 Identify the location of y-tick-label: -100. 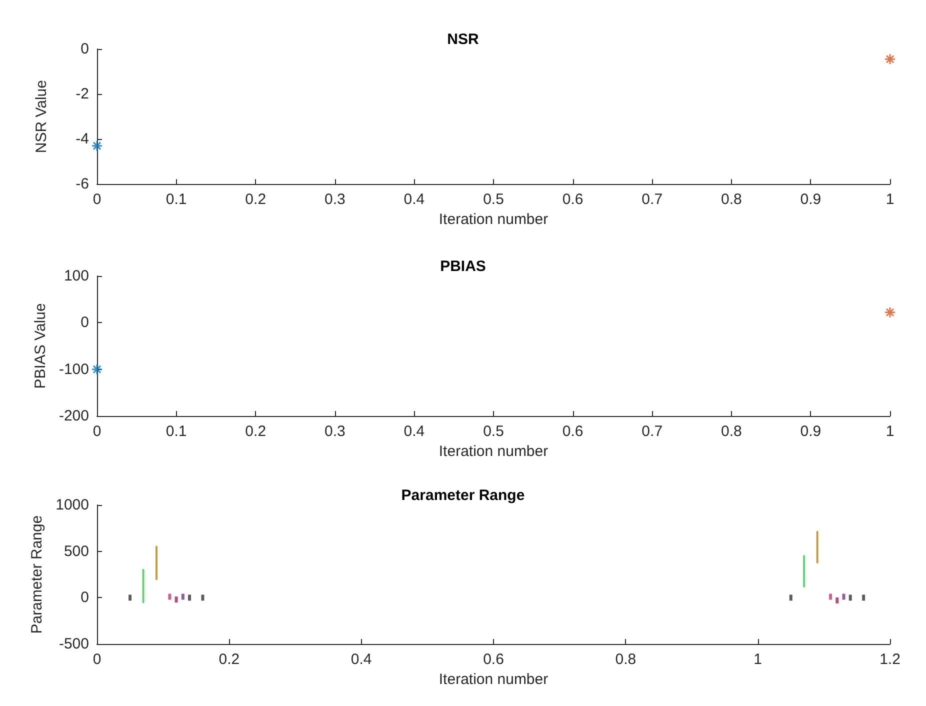
(73, 369).